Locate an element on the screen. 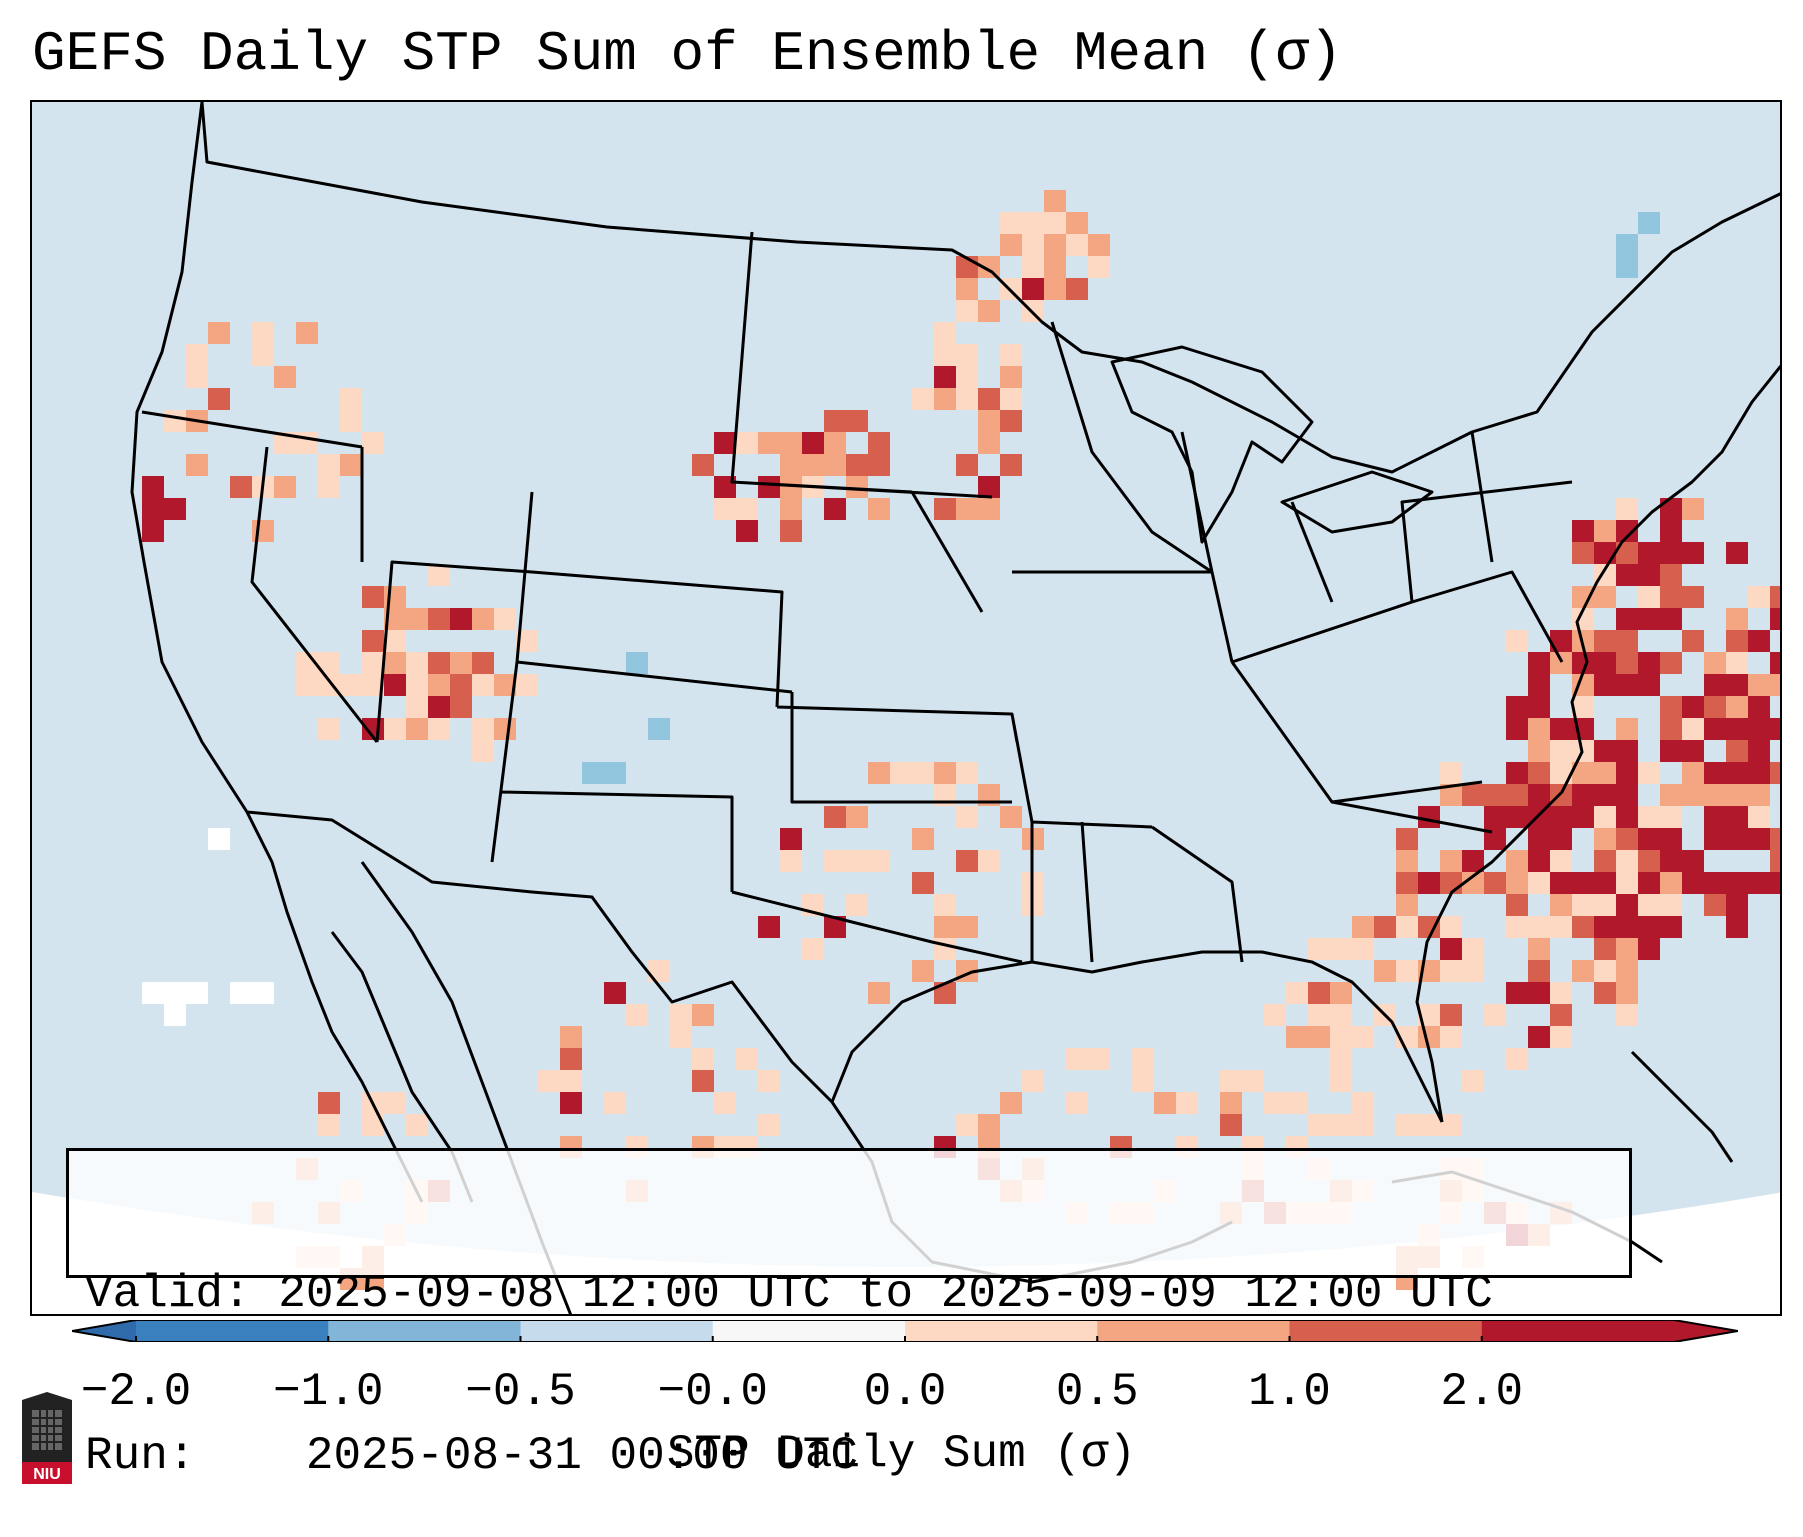 This screenshot has height=1537, width=1803. great-lakes is located at coordinates (1272, 444).